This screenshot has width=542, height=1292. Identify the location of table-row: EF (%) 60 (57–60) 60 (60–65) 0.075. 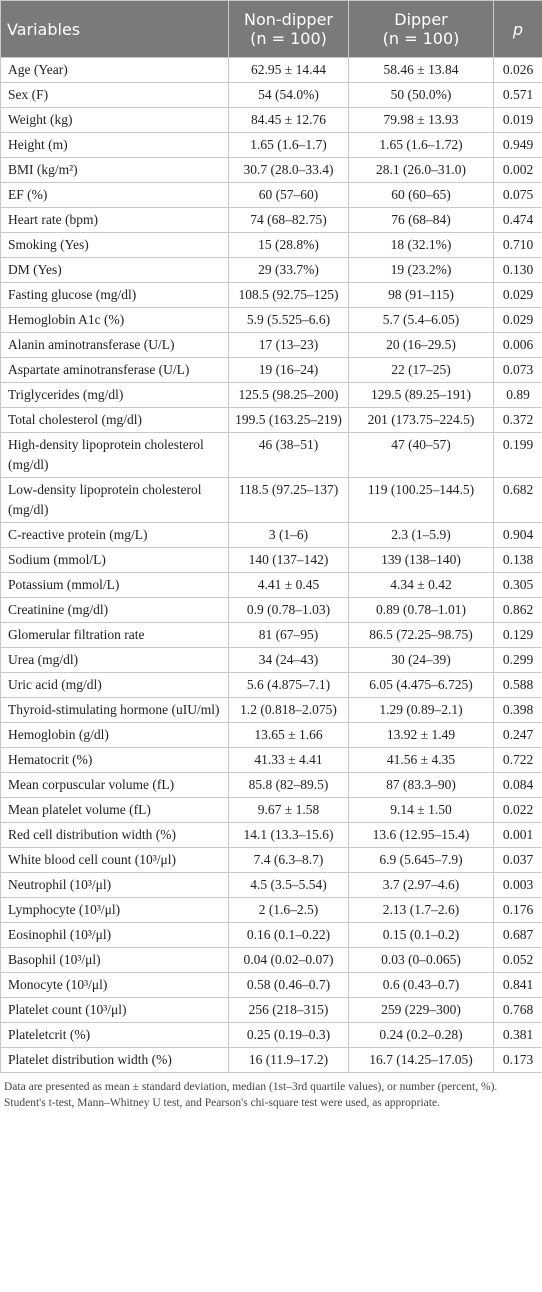
(271, 195).